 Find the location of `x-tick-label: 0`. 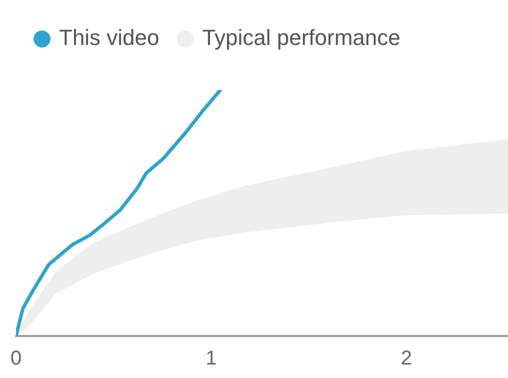

x-tick-label: 0 is located at coordinates (16, 359).